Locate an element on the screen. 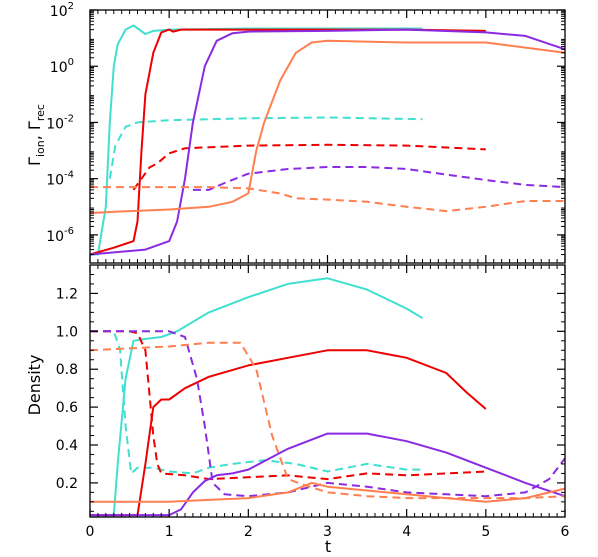  bottom-ytick-label: 1.0 is located at coordinates (67, 332).